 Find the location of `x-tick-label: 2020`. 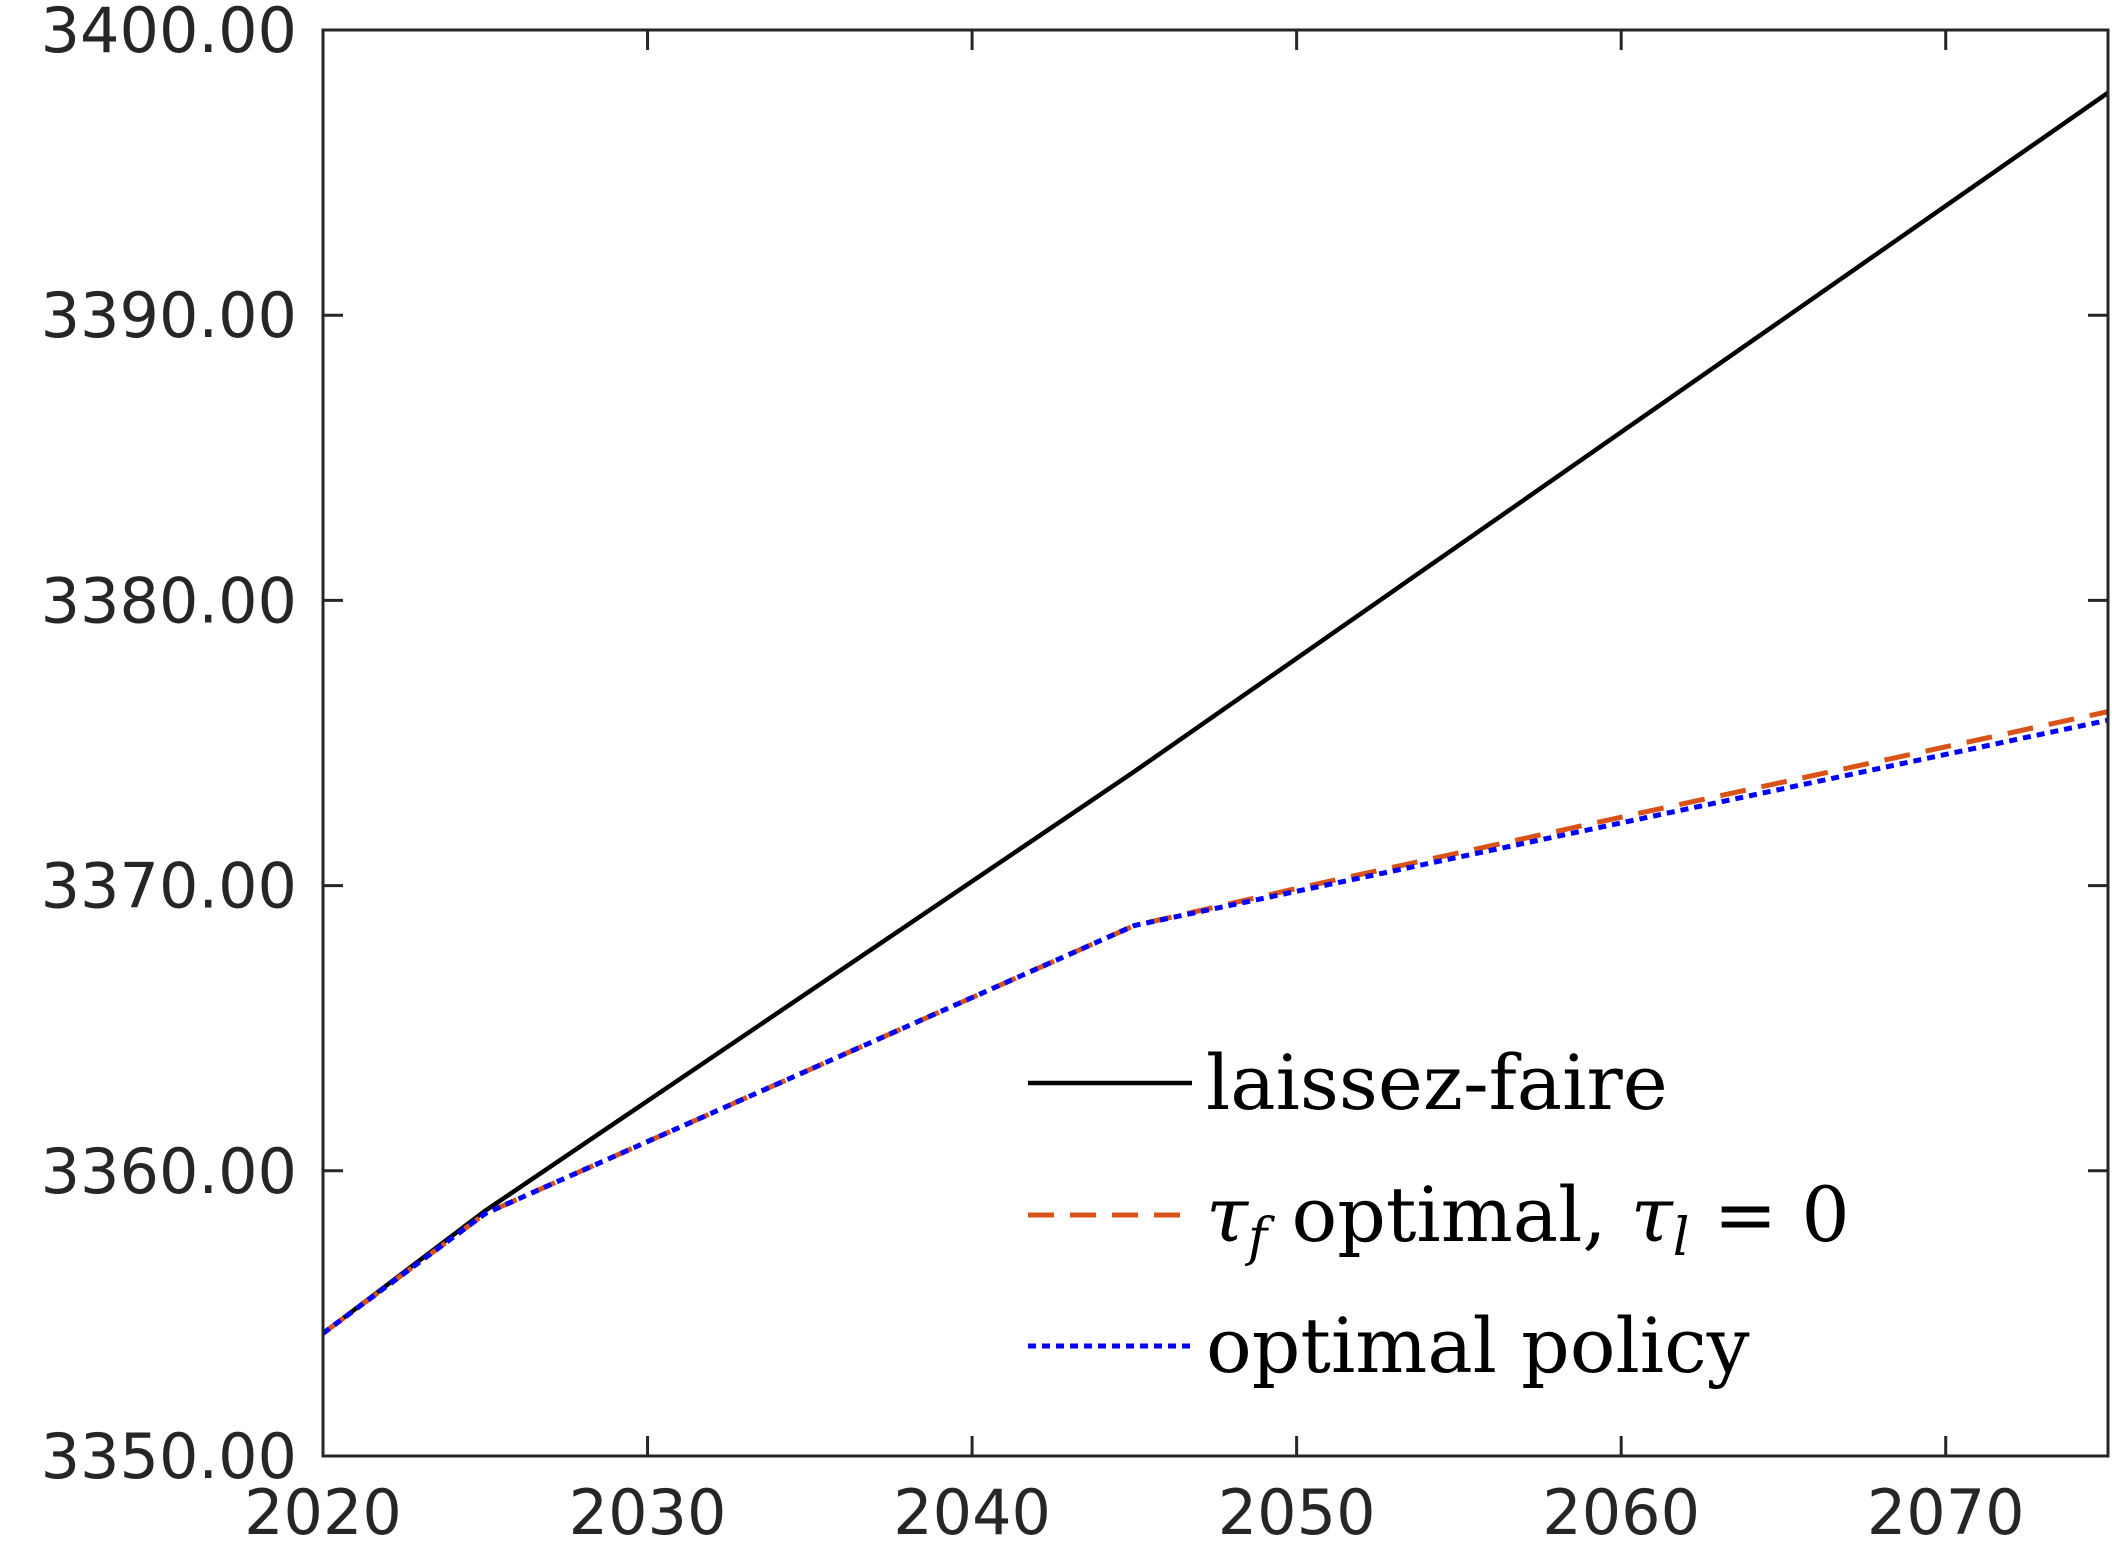

x-tick-label: 2020 is located at coordinates (323, 1512).